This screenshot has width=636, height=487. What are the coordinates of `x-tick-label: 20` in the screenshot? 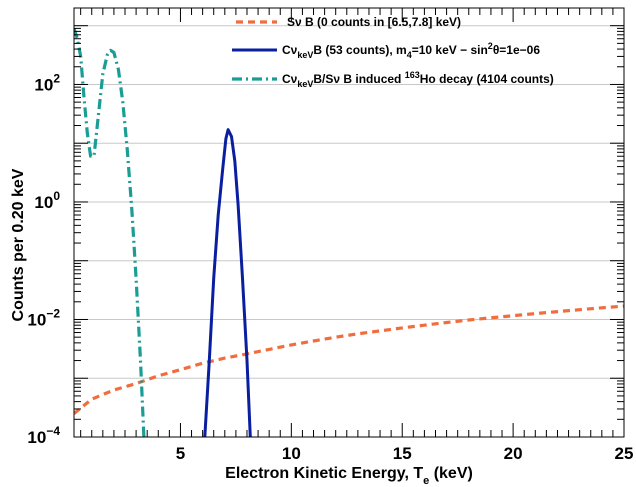 It's located at (513, 453).